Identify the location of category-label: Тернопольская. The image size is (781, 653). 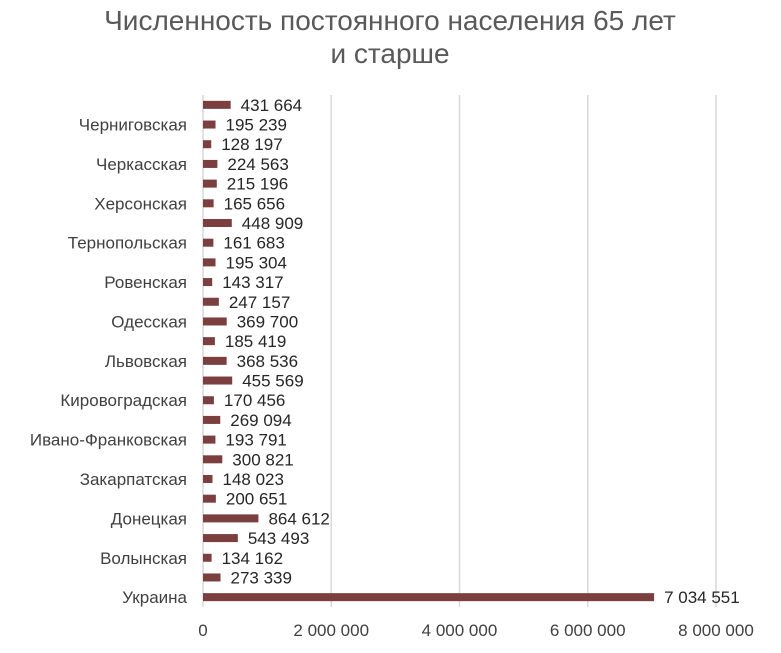
(127, 243).